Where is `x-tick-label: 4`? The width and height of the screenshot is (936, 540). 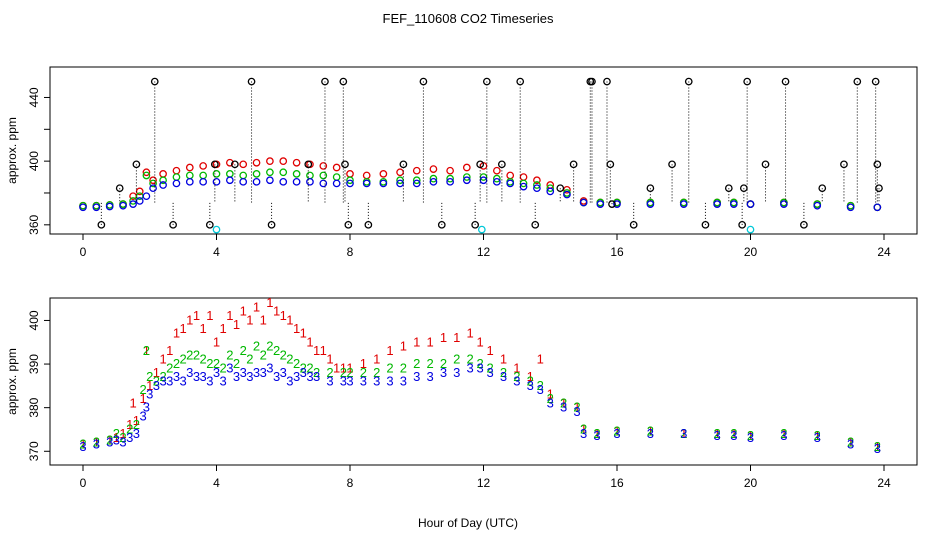
x-tick-label: 4 is located at coordinates (216, 483).